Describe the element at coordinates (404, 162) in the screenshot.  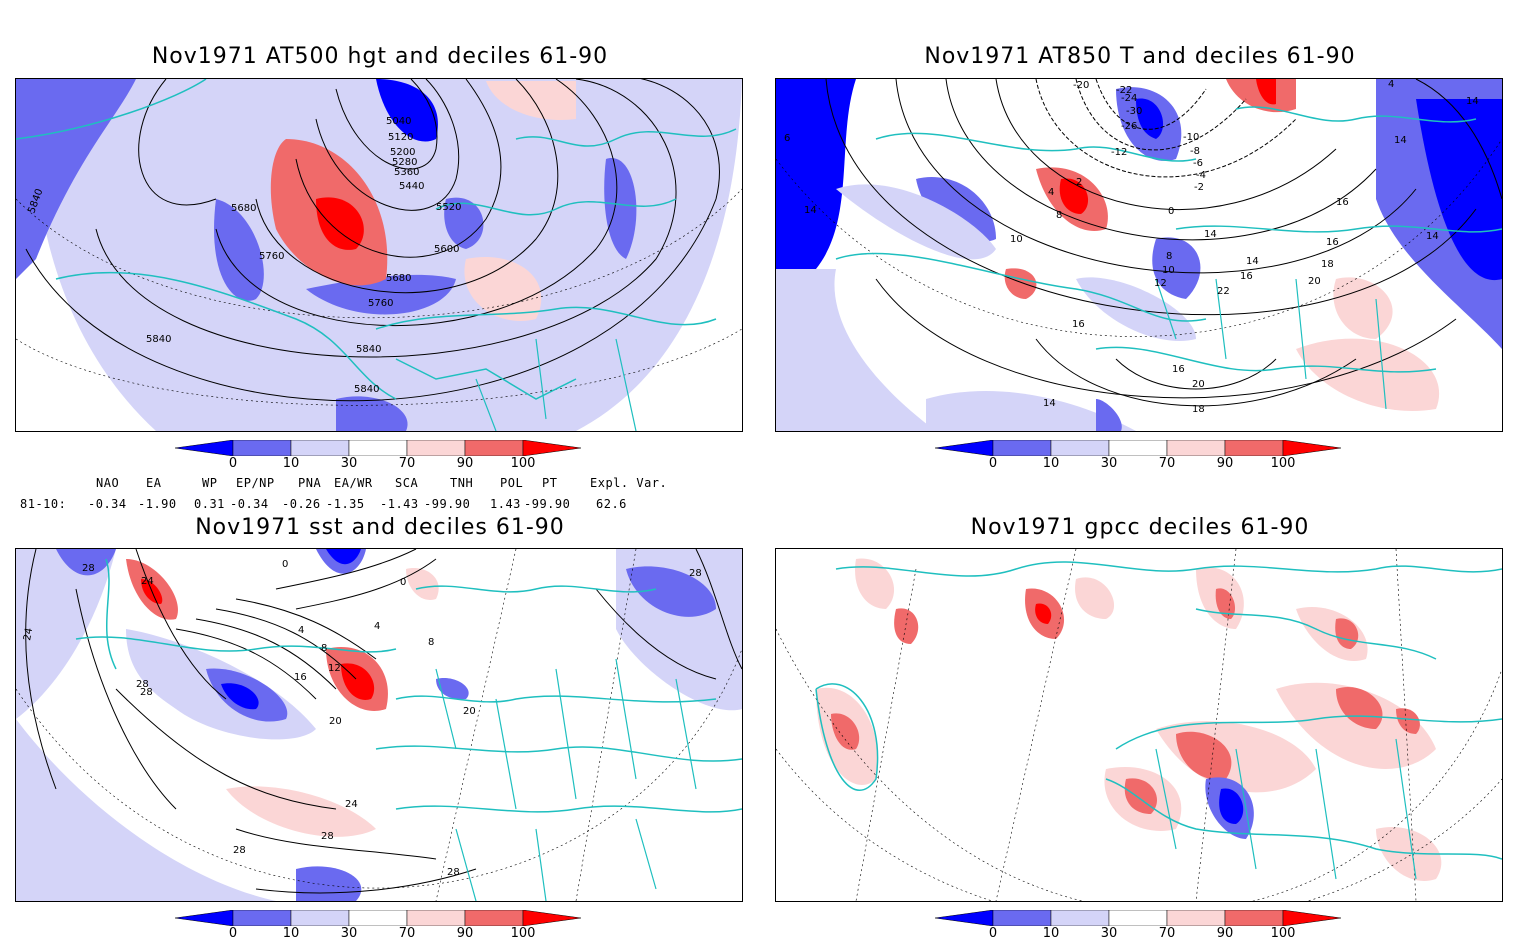
I see `contour-label: 5280` at that location.